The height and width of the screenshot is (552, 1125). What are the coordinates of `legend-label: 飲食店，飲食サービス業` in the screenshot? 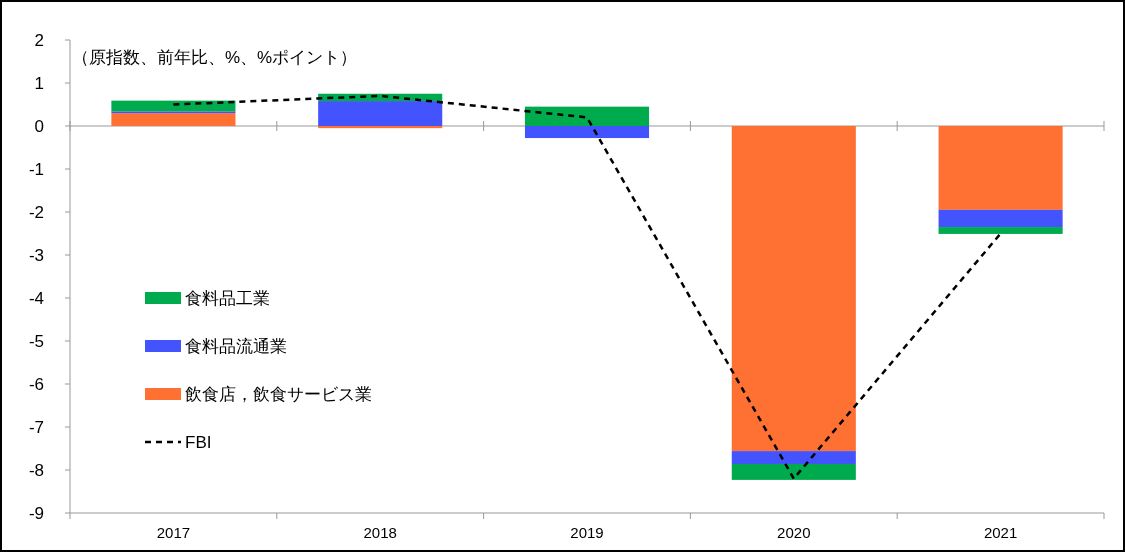 It's located at (278, 394).